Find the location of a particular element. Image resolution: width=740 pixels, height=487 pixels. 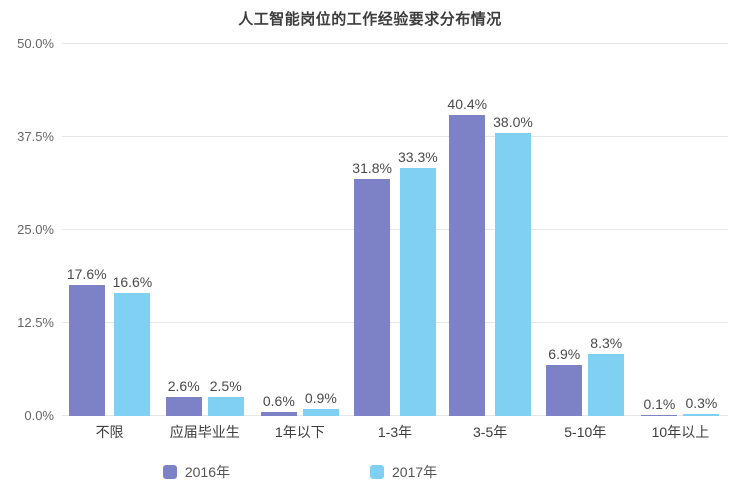

bar-wrap: 0.9% is located at coordinates (320, 403).